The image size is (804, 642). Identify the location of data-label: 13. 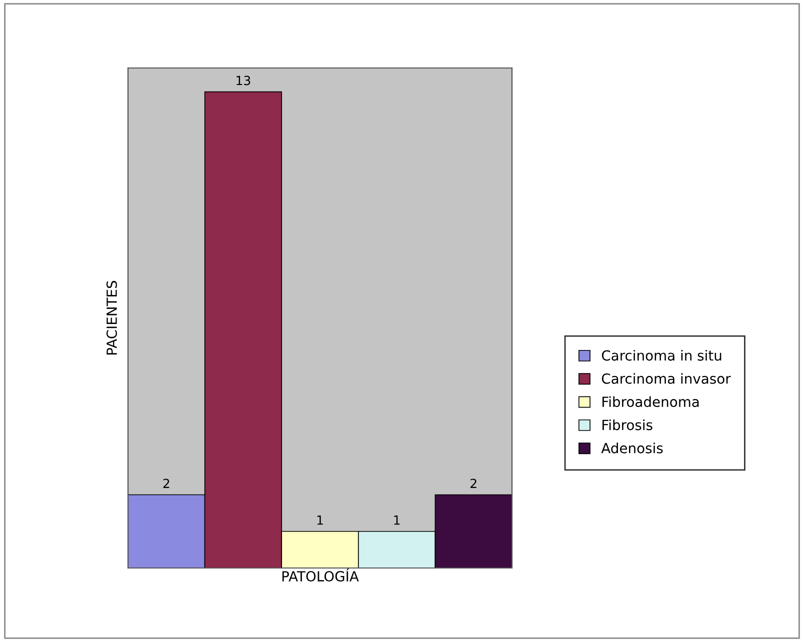
(243, 81).